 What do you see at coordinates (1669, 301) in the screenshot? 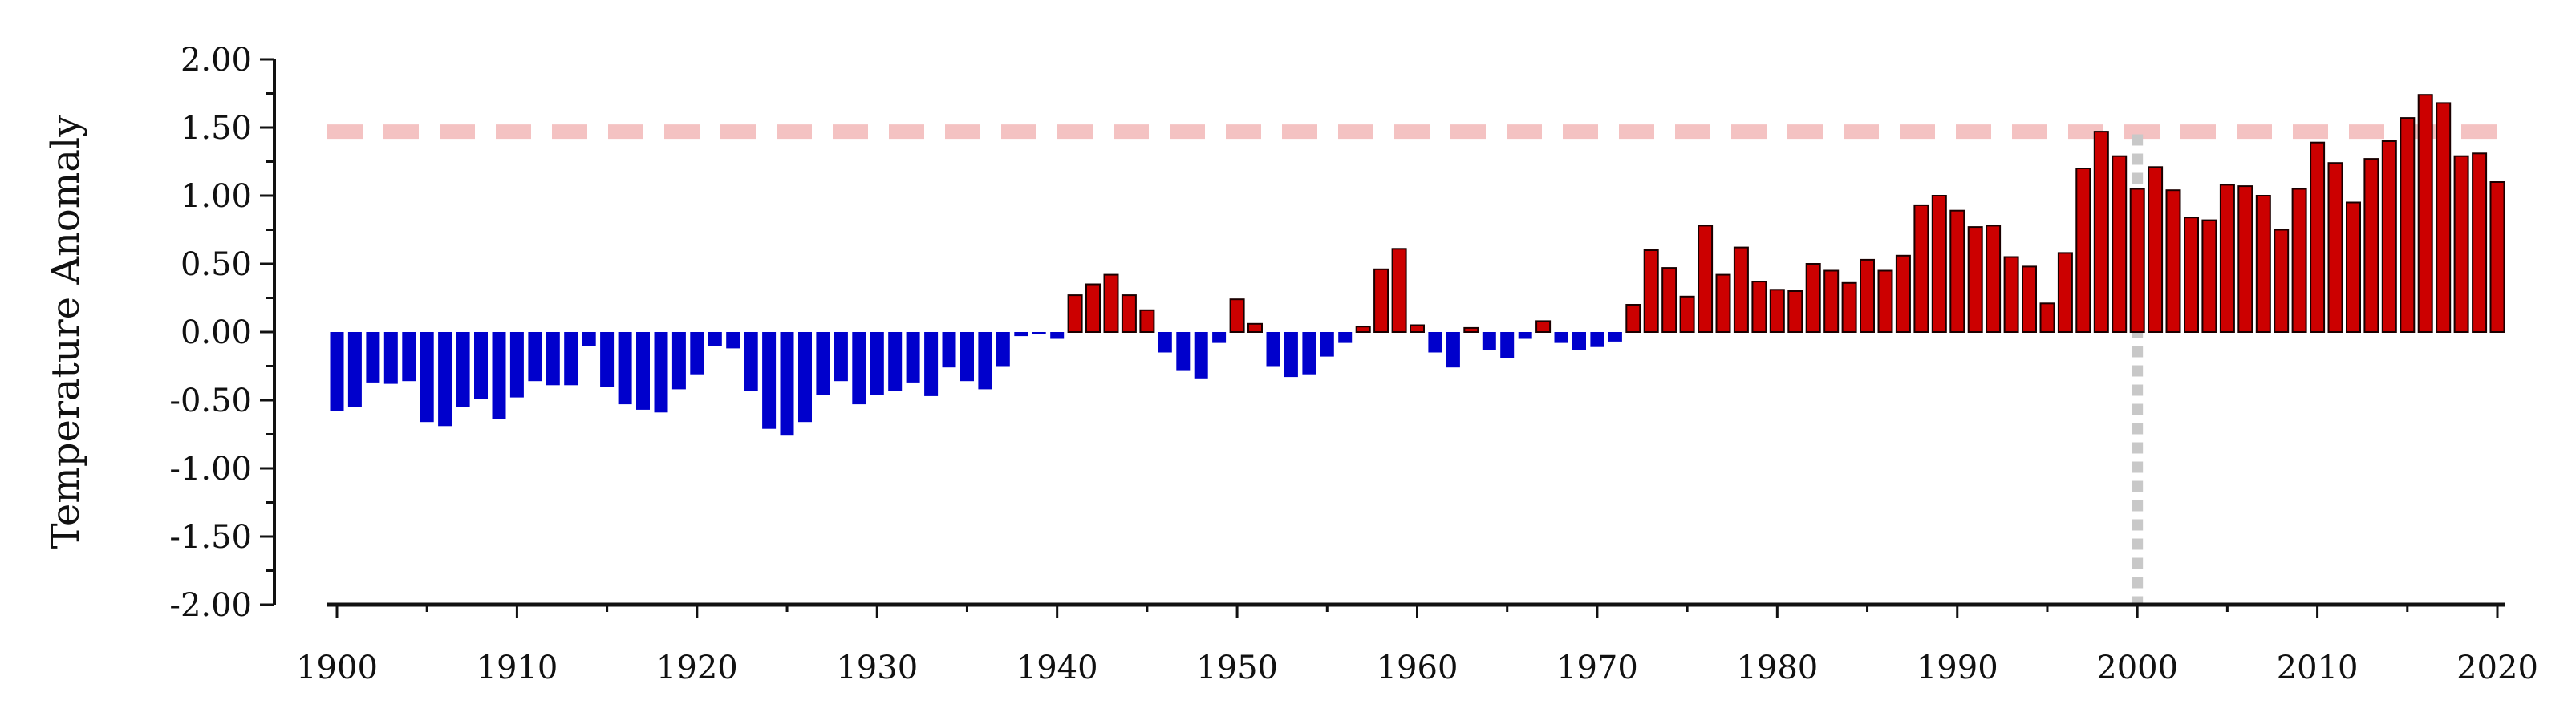
I see `bar-1974` at bounding box center [1669, 301].